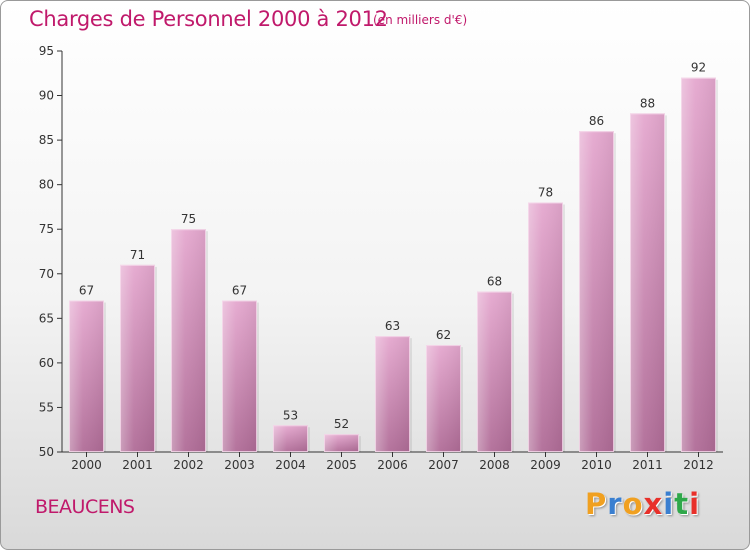  Describe the element at coordinates (46, 318) in the screenshot. I see `y-tick-label: 65` at that location.